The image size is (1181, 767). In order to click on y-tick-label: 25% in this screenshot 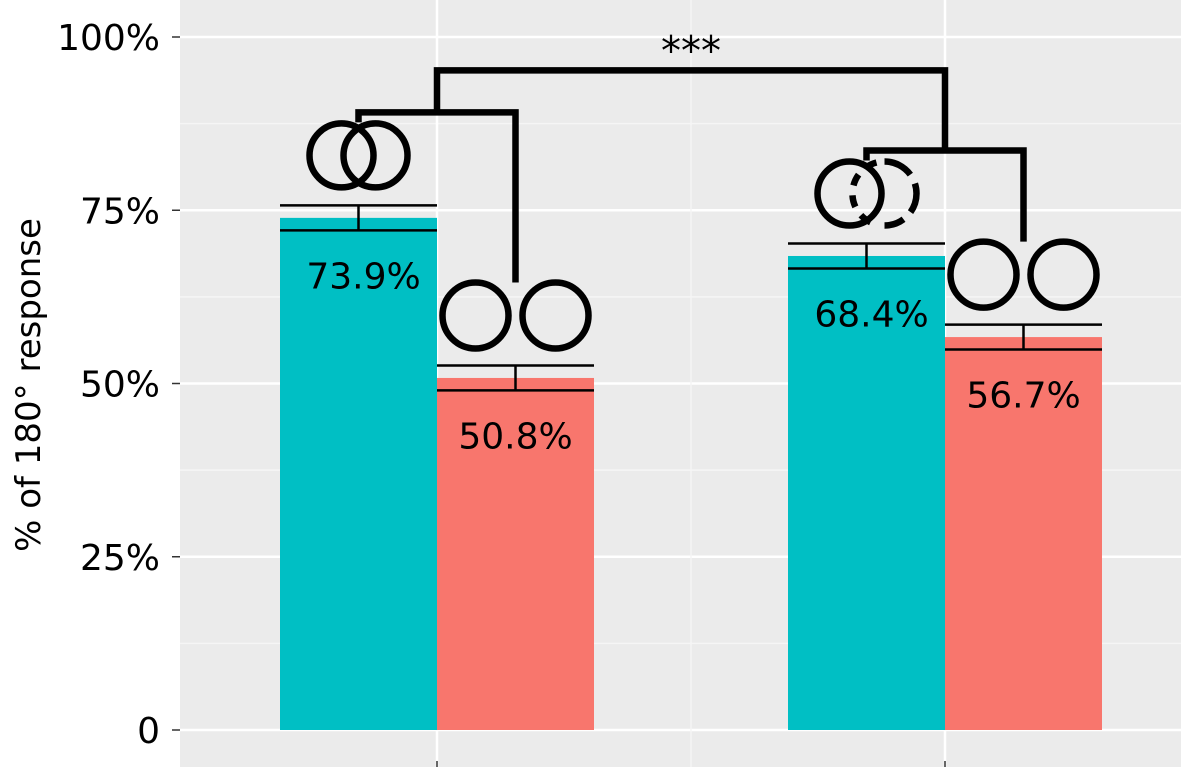, I will do `click(120, 558)`.